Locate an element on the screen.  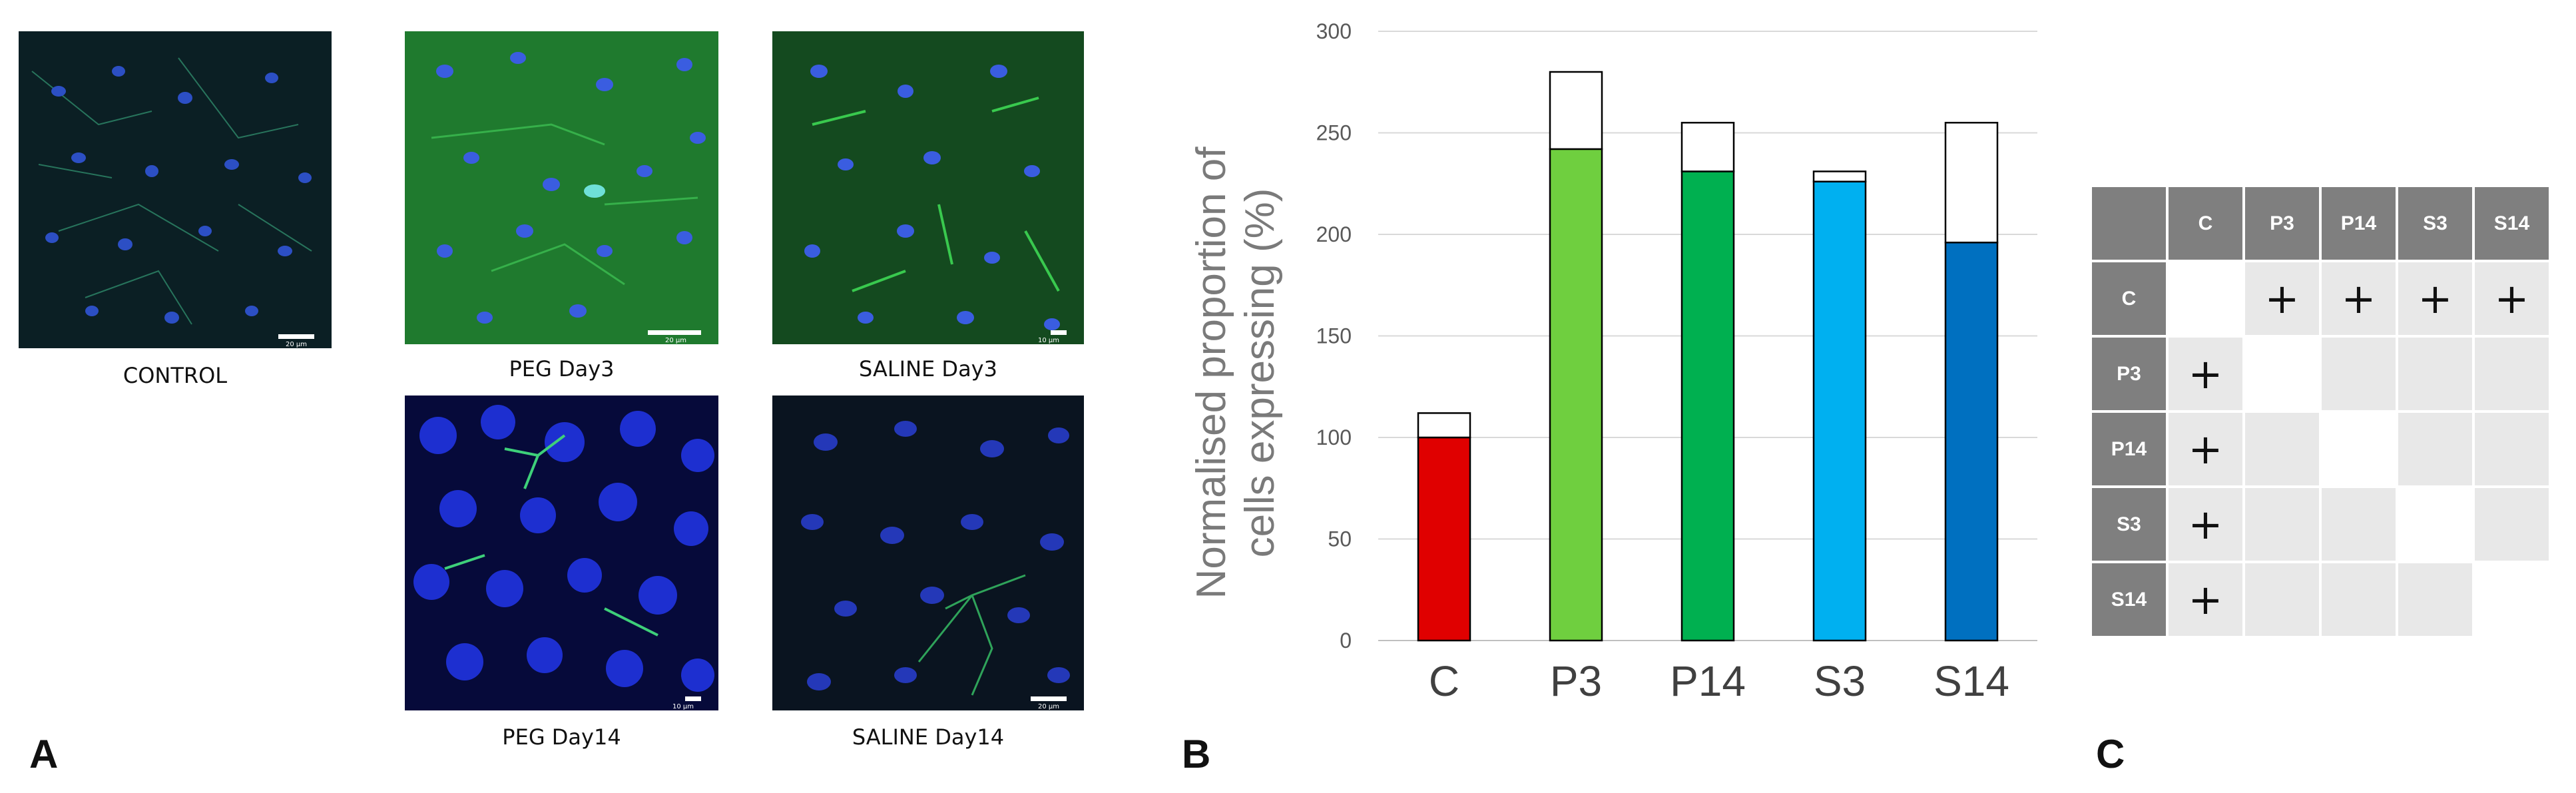
bar-s3-lower is located at coordinates (1840, 411).